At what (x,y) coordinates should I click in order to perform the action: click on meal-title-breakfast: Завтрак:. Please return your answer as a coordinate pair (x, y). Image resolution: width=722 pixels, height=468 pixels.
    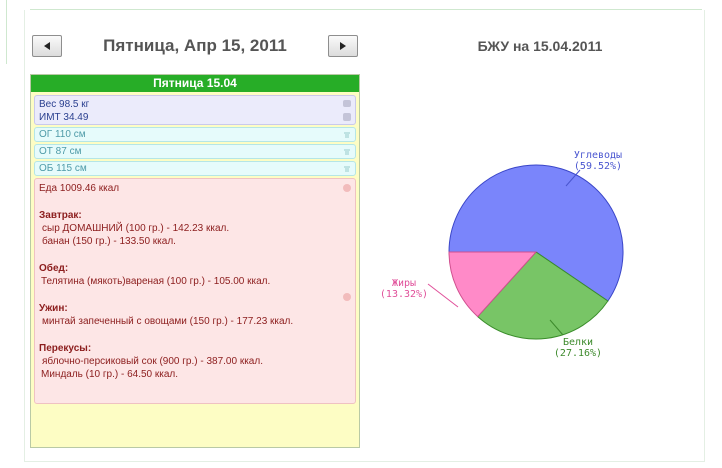
    Looking at the image, I should click on (60, 215).